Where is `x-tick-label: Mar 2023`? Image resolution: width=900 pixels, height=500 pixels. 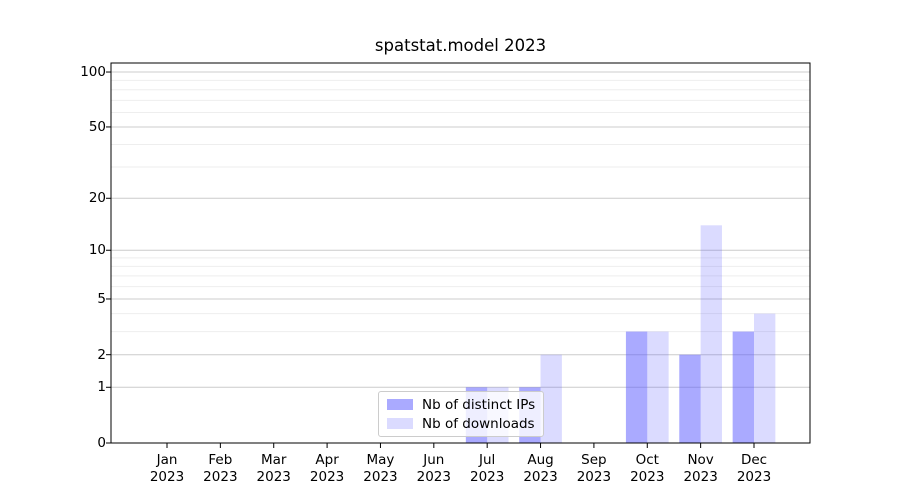
x-tick-label: Mar 2023 is located at coordinates (274, 469).